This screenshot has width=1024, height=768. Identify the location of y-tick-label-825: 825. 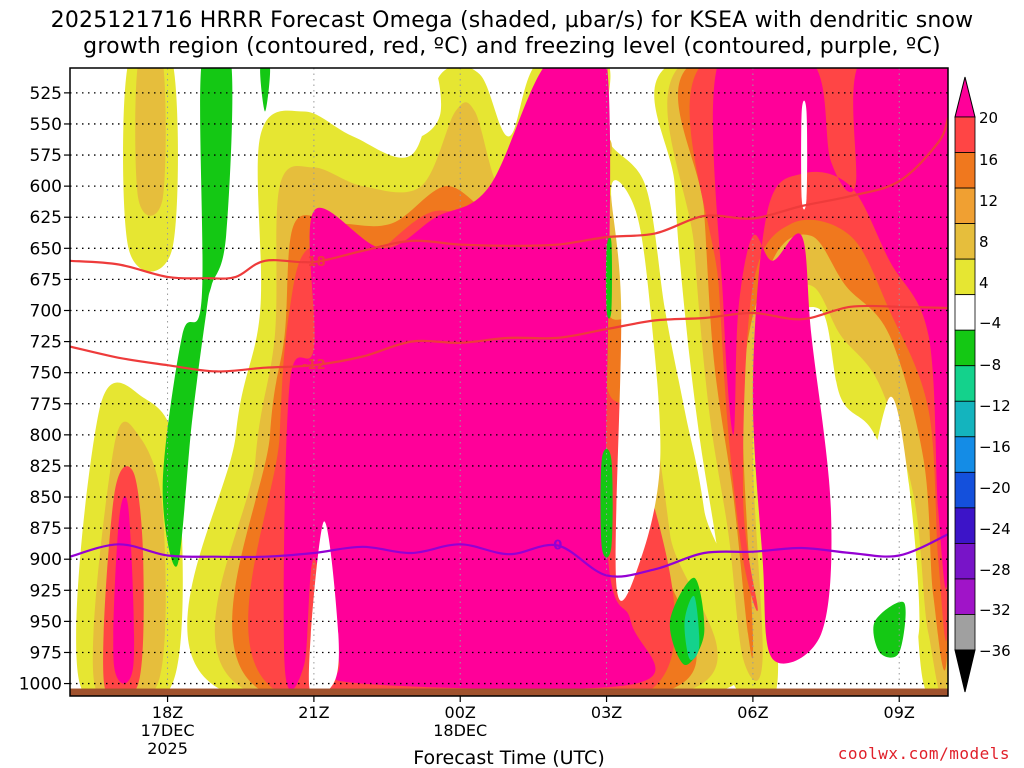
(46, 467).